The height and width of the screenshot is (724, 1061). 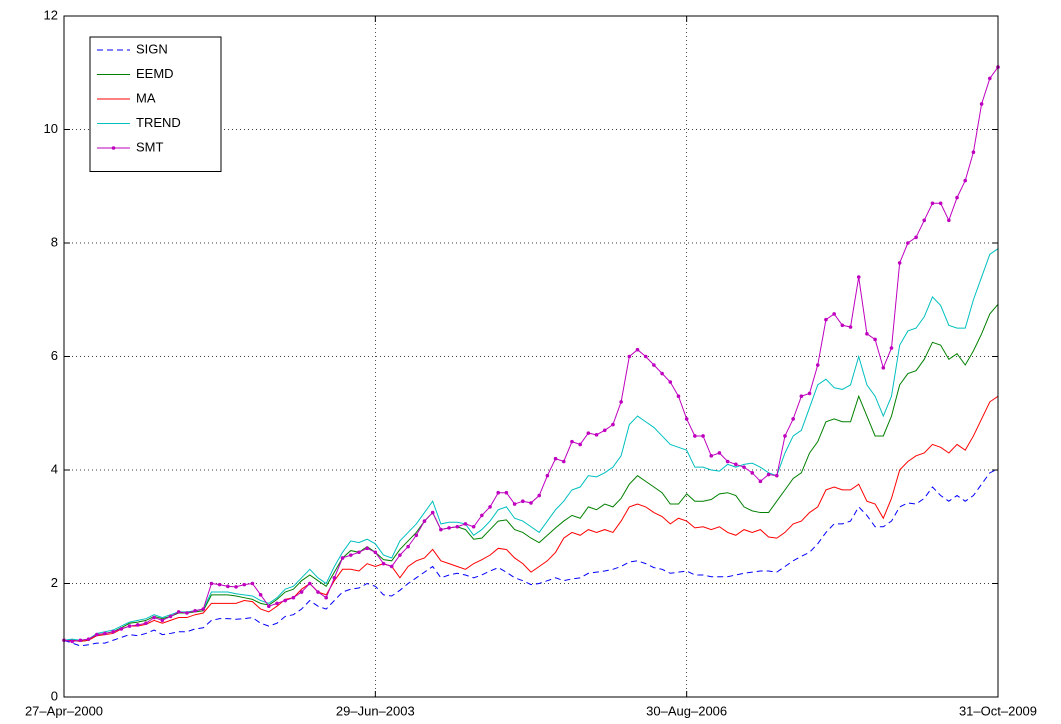 I want to click on legend-label: MA, so click(x=146, y=97).